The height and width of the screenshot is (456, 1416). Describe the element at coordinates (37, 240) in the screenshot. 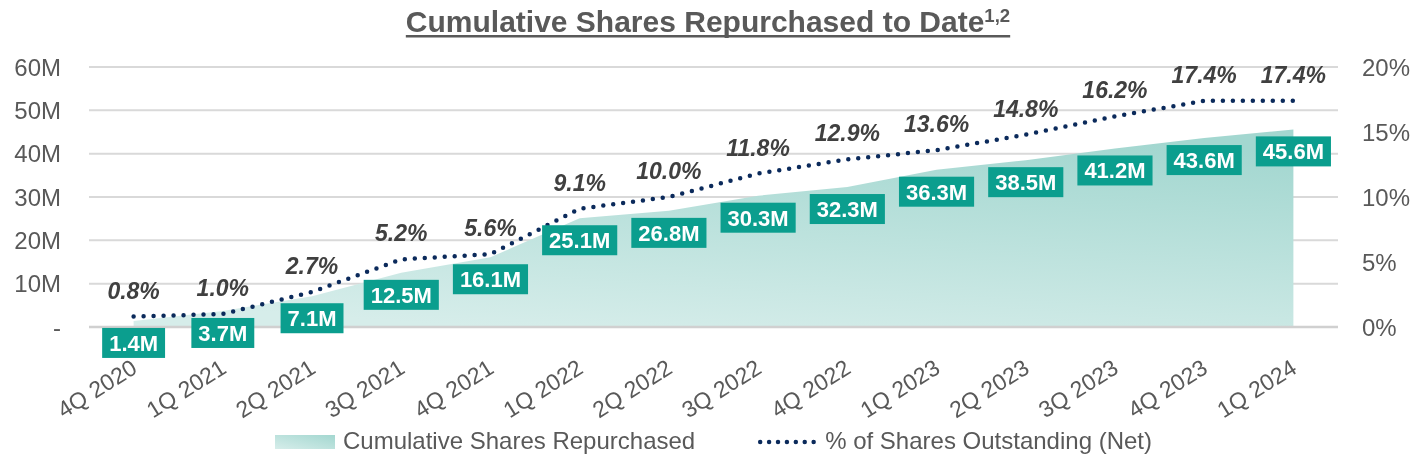

I see `y-tick-label: 20M` at that location.